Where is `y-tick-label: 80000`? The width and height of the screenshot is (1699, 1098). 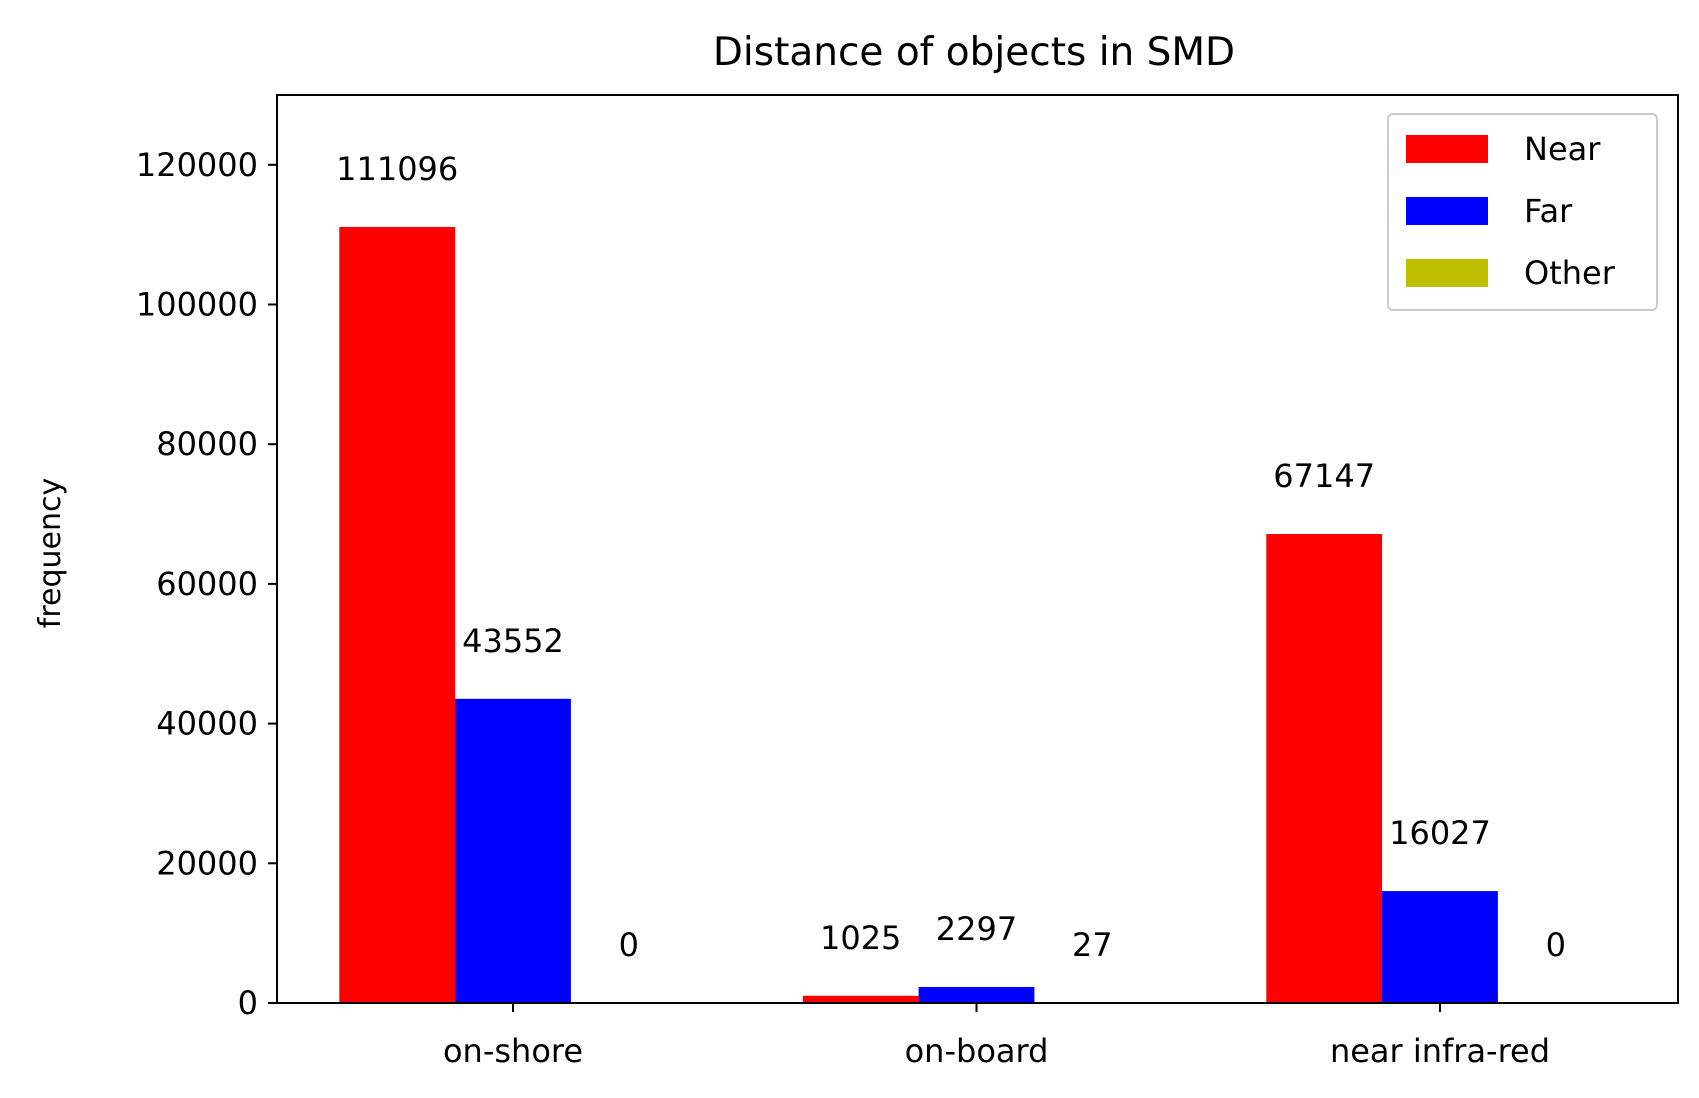 y-tick-label: 80000 is located at coordinates (207, 444).